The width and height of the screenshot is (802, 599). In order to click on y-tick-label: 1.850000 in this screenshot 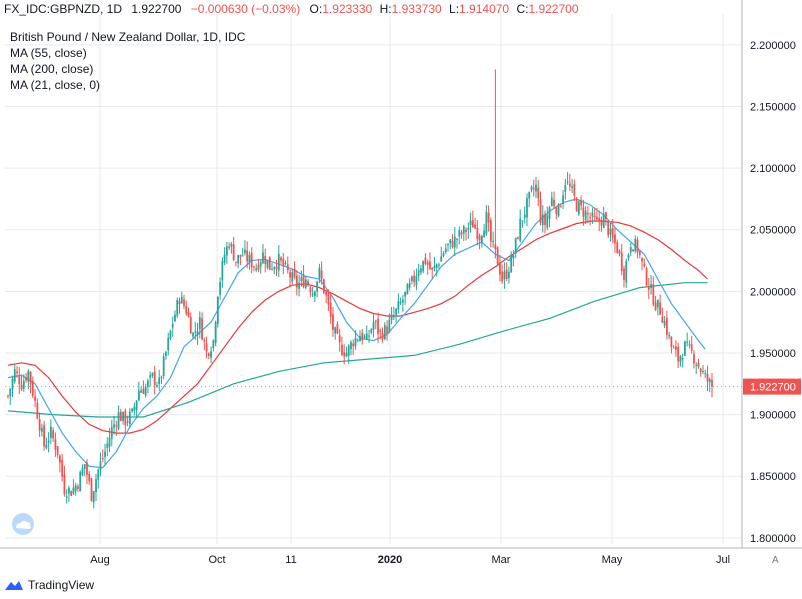, I will do `click(773, 477)`.